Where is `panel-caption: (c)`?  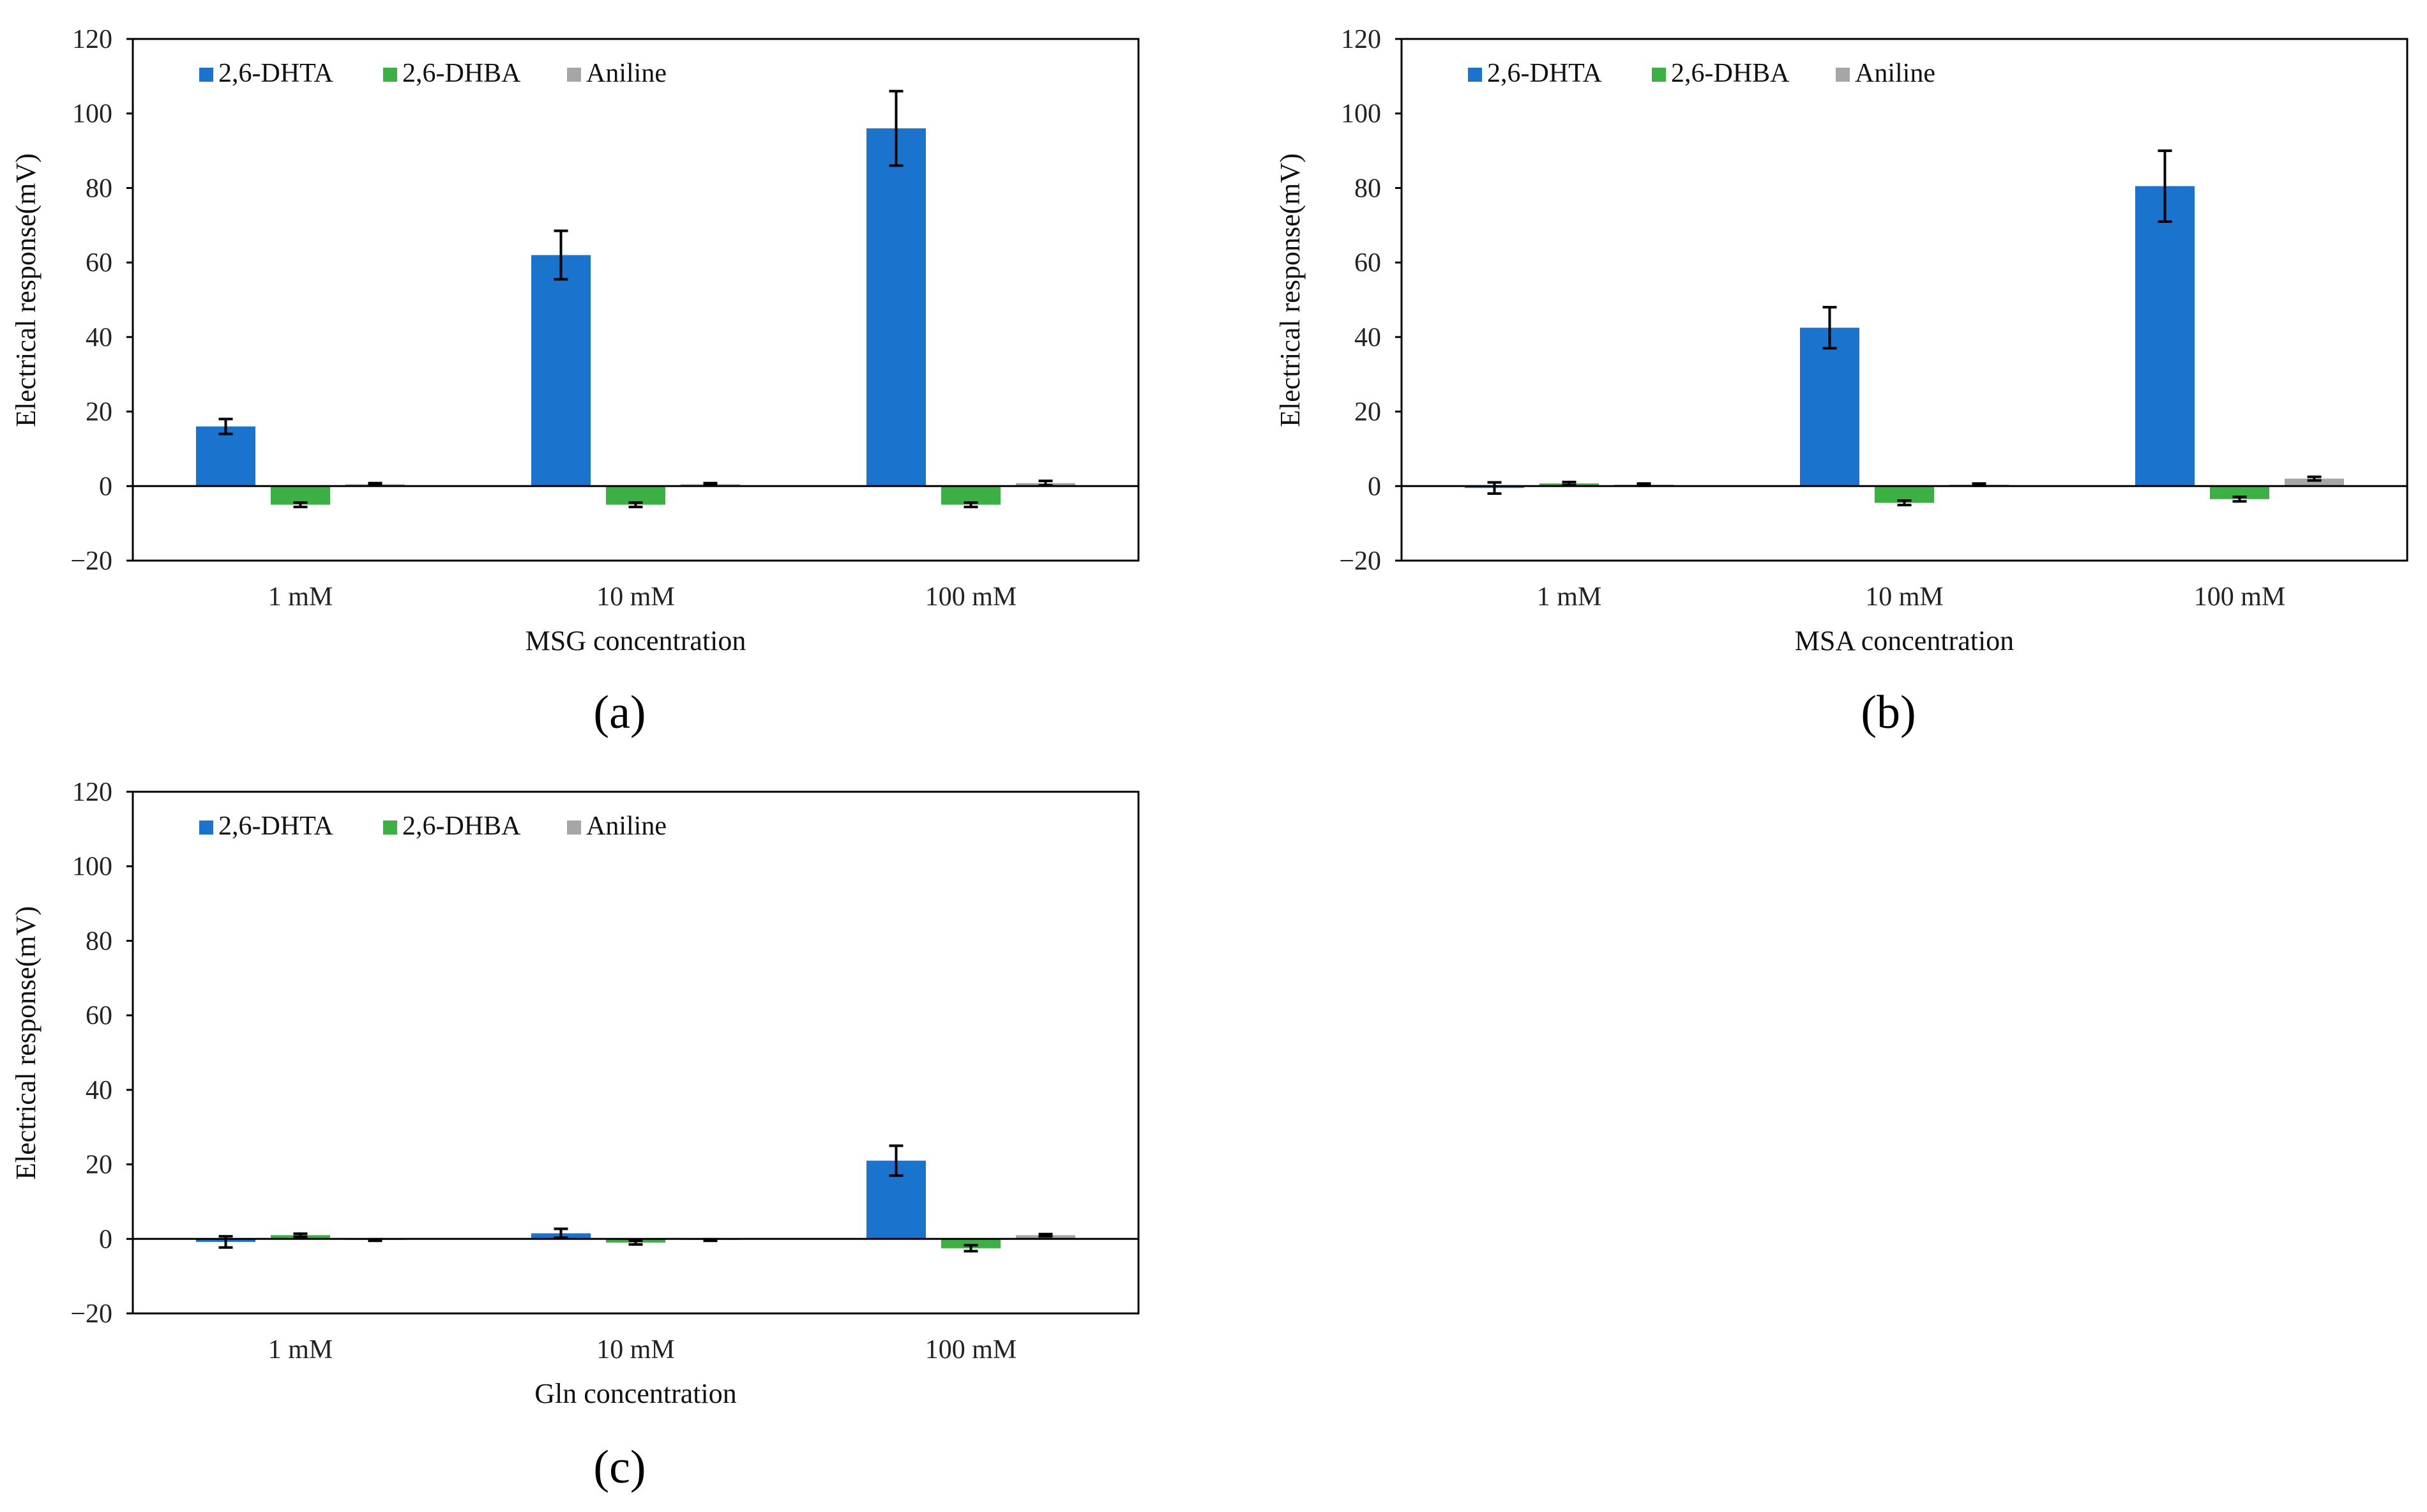
panel-caption: (c) is located at coordinates (620, 1467).